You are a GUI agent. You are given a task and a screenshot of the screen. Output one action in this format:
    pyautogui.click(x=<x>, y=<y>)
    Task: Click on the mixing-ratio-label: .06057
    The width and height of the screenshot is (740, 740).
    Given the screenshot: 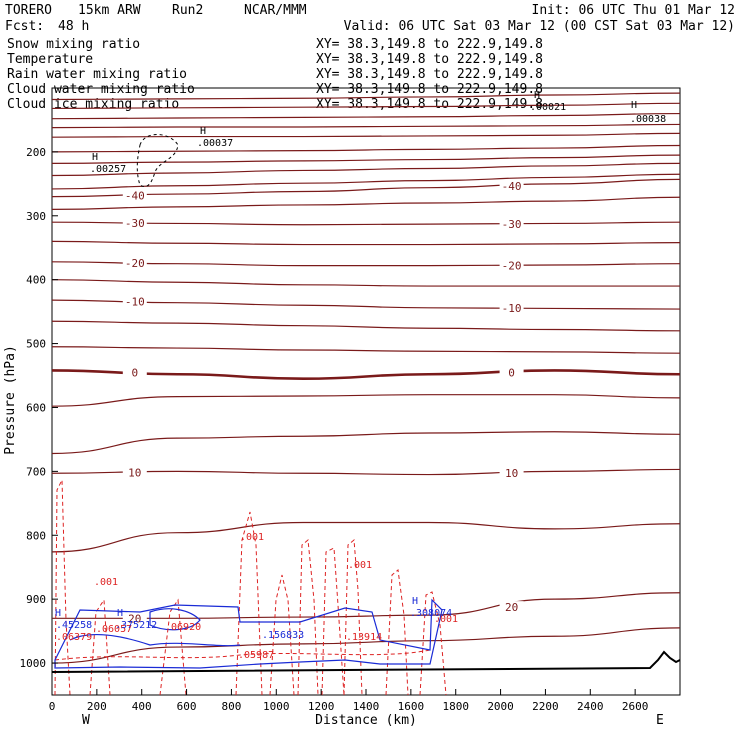 What is the action you would take?
    pyautogui.click(x=114, y=629)
    